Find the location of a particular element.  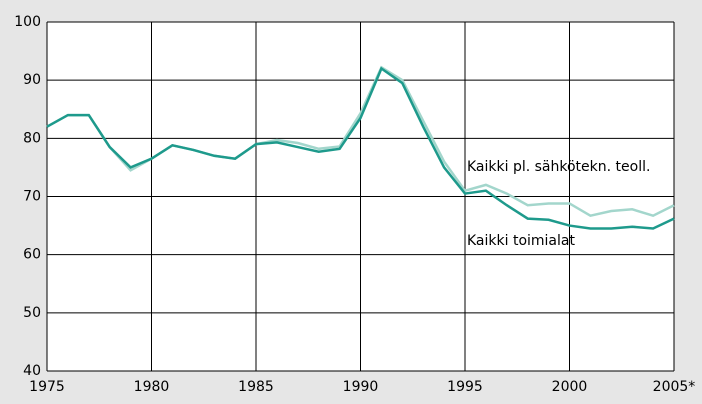

y-tick-label: 60 is located at coordinates (32, 255).